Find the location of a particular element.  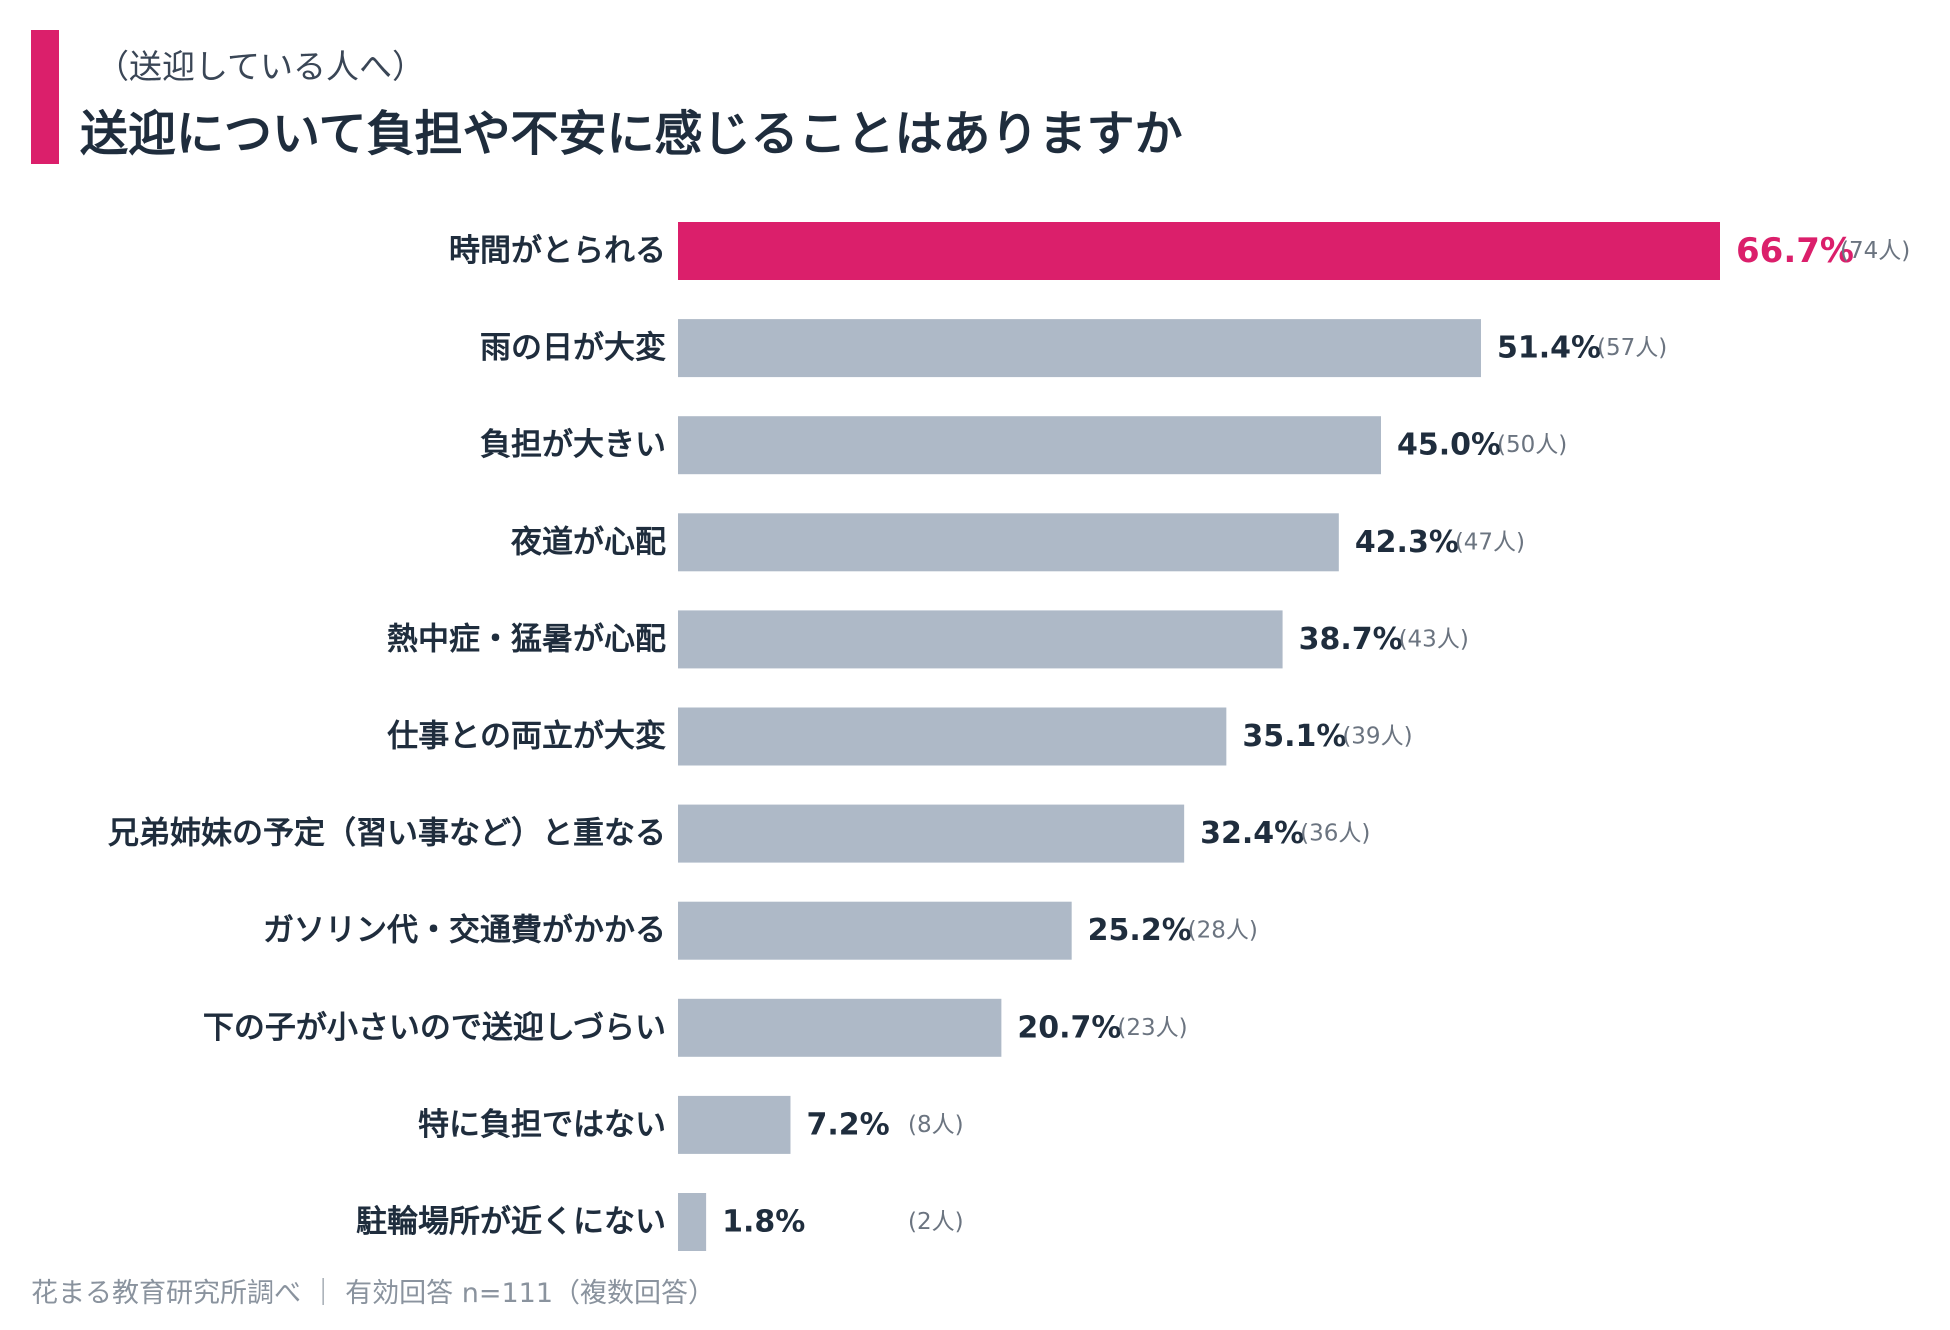

value-label-11: 1.8% is located at coordinates (763, 1222).